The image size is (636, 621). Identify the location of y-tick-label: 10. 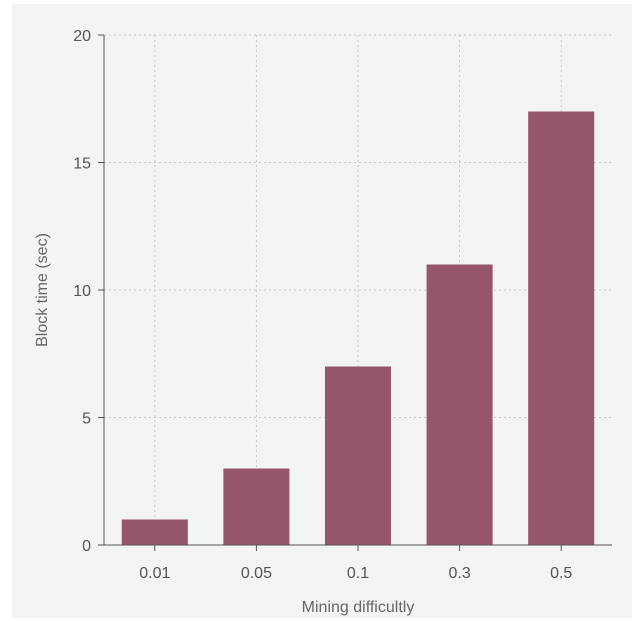
(82, 291).